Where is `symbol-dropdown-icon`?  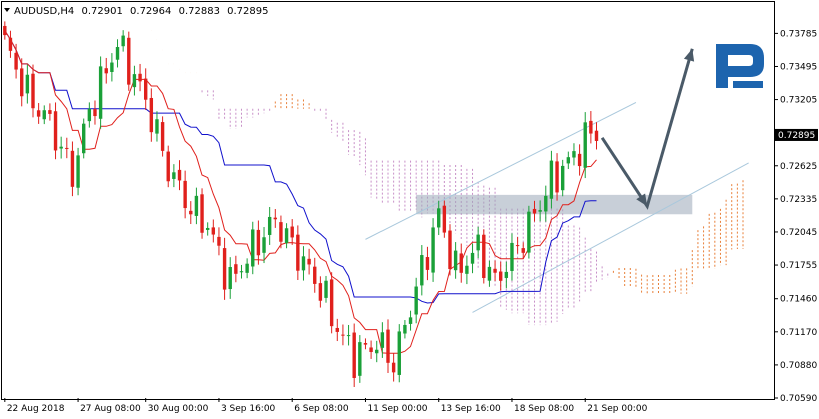 symbol-dropdown-icon is located at coordinates (7, 10).